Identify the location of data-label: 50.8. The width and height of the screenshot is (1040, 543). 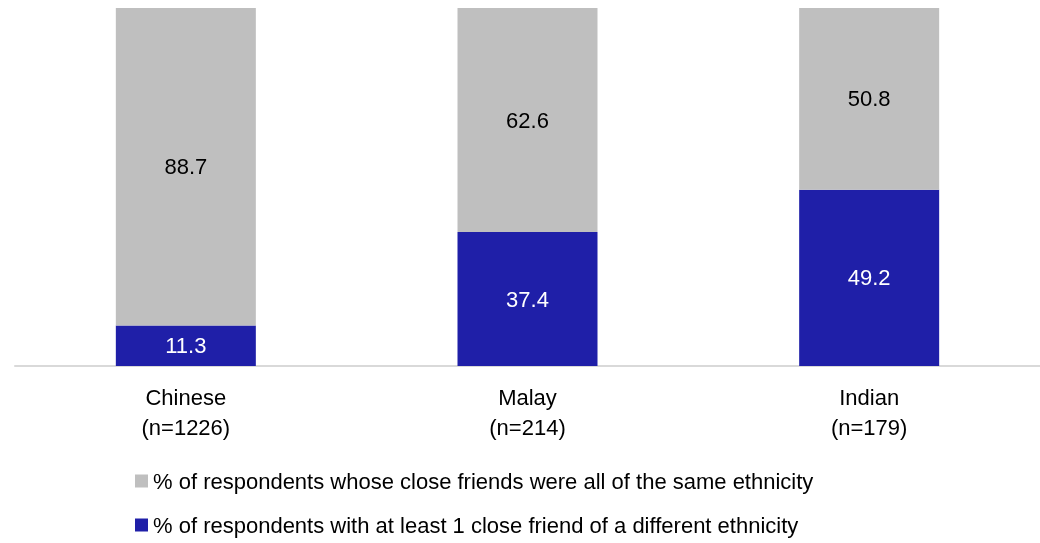
(869, 99).